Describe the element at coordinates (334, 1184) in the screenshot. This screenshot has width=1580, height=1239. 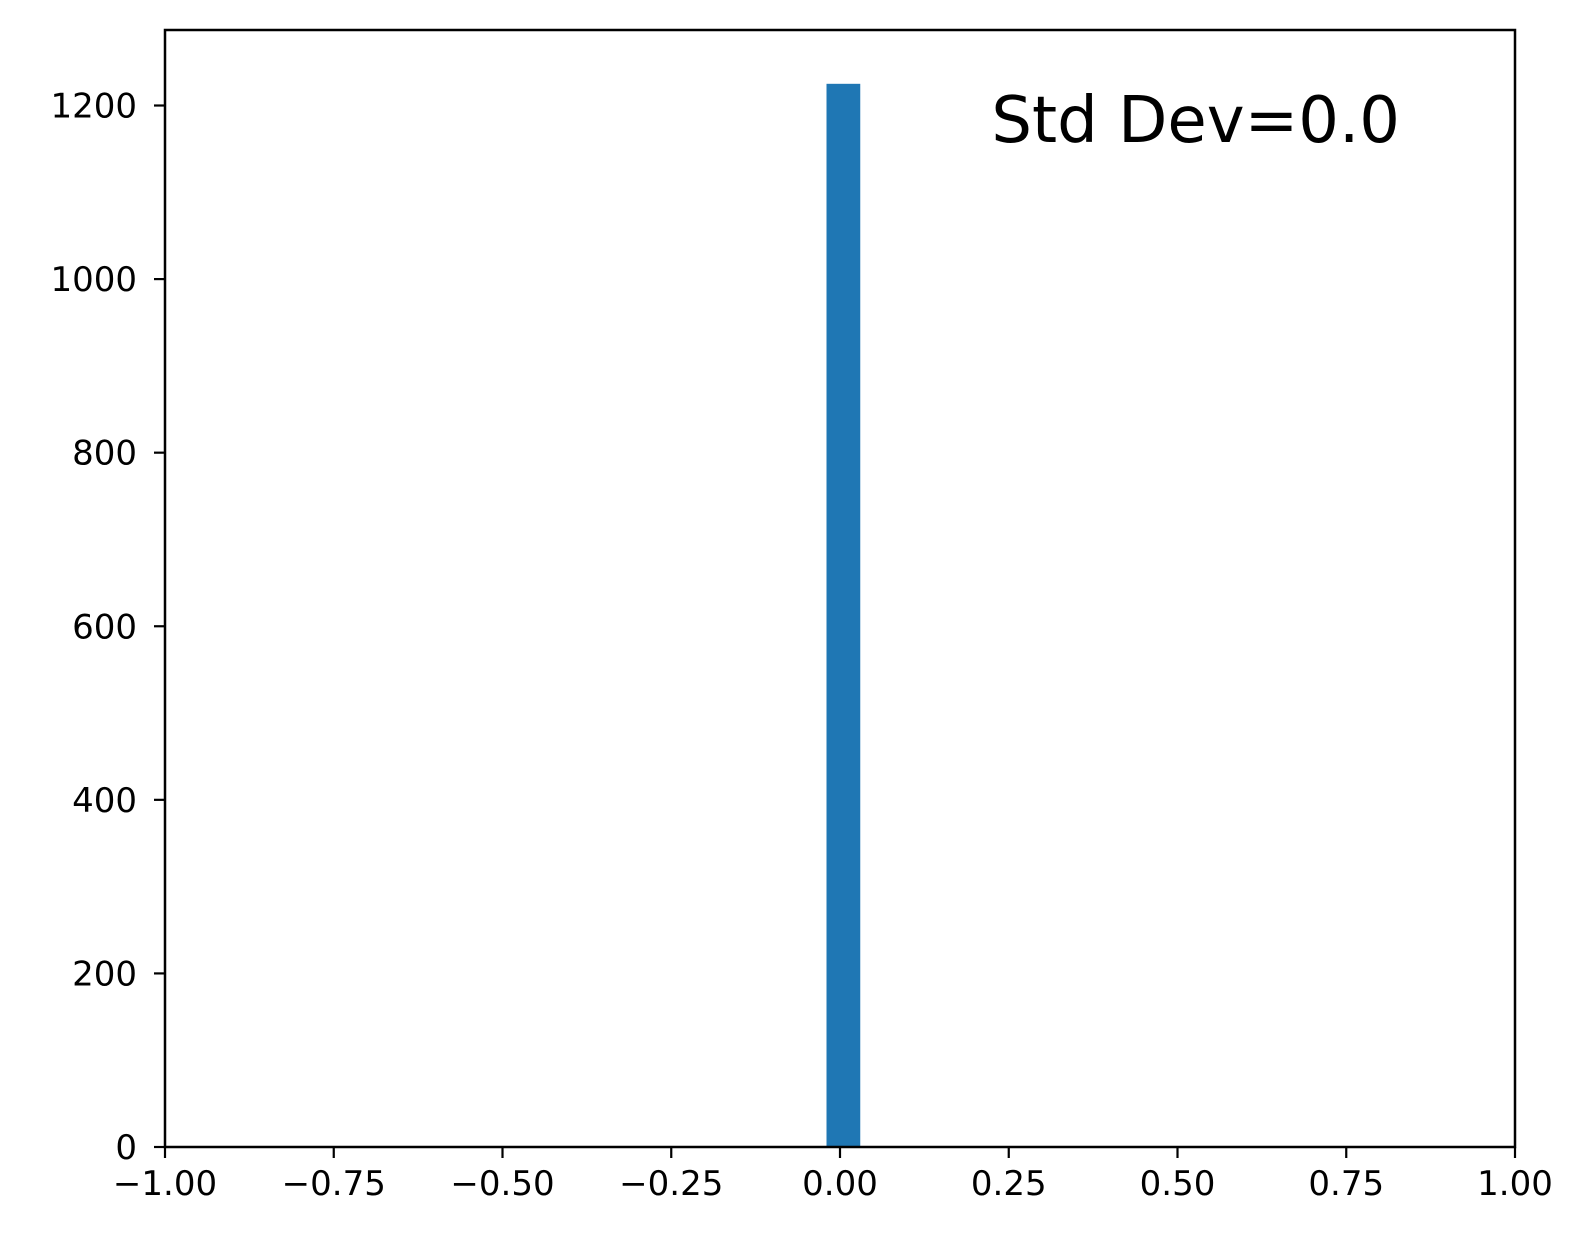
I see `x-tick-label: −0.75` at that location.